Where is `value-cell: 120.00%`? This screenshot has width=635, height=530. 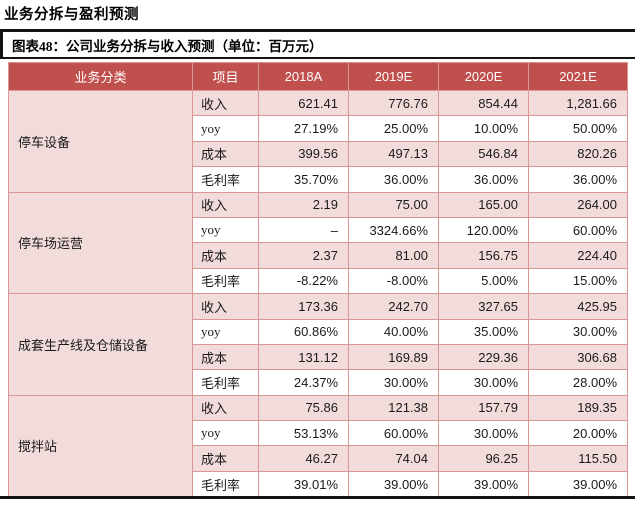
value-cell: 120.00% is located at coordinates (483, 230).